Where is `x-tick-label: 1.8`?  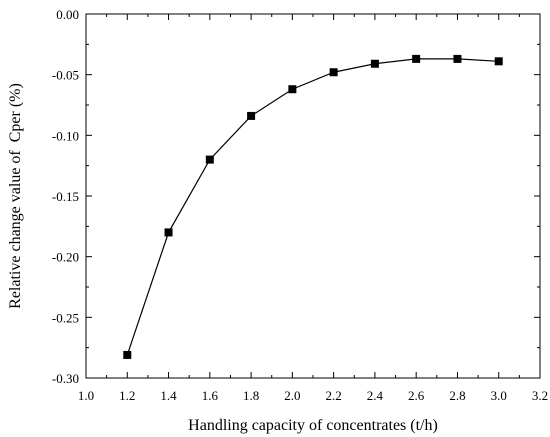 x-tick-label: 1.8 is located at coordinates (251, 395).